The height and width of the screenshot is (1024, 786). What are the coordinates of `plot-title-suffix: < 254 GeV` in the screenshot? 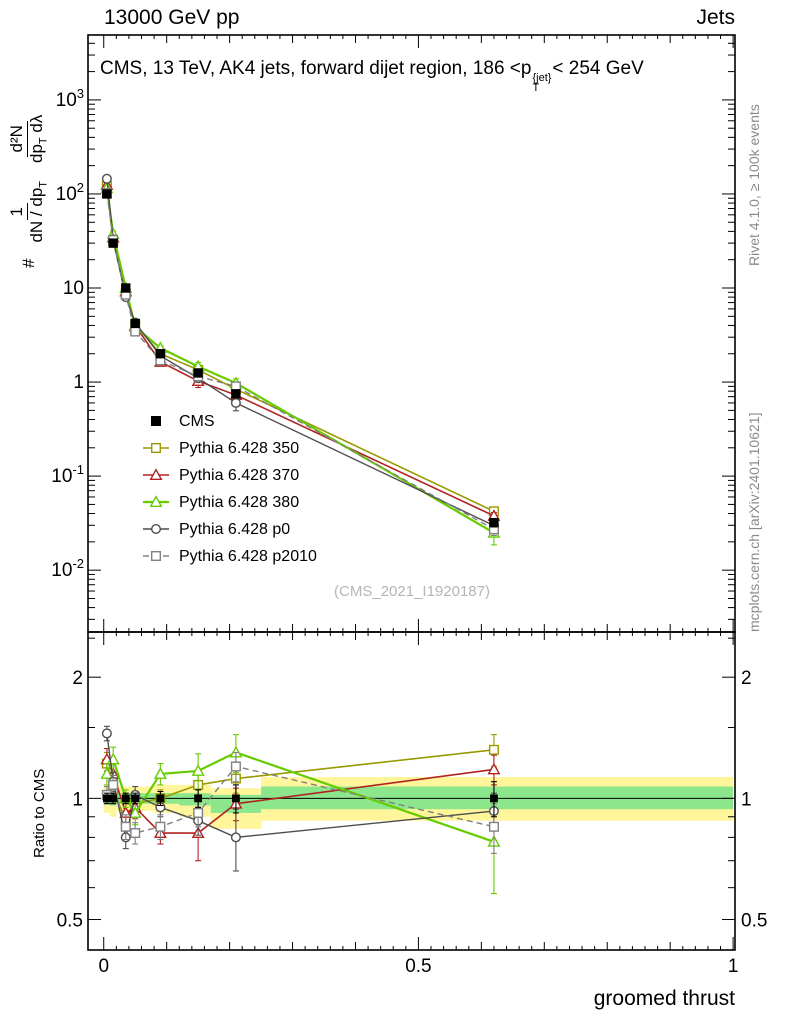 It's located at (598, 68).